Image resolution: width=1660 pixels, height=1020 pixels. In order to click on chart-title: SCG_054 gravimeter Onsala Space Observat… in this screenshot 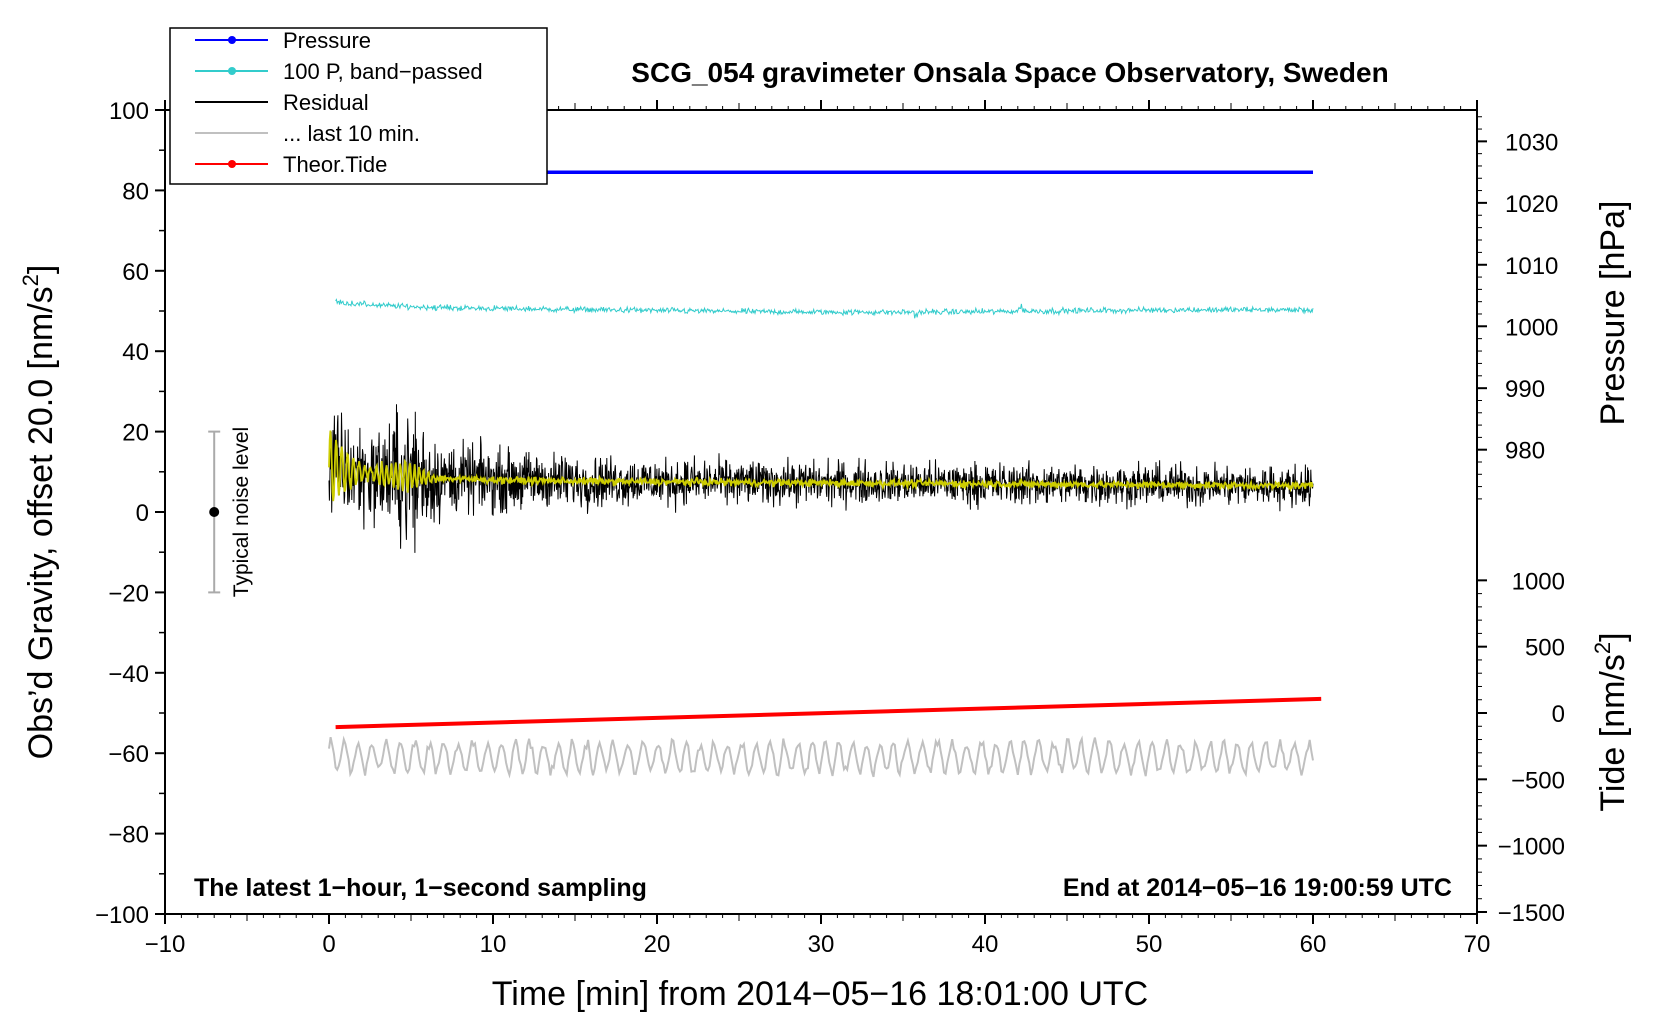, I will do `click(1009, 72)`.